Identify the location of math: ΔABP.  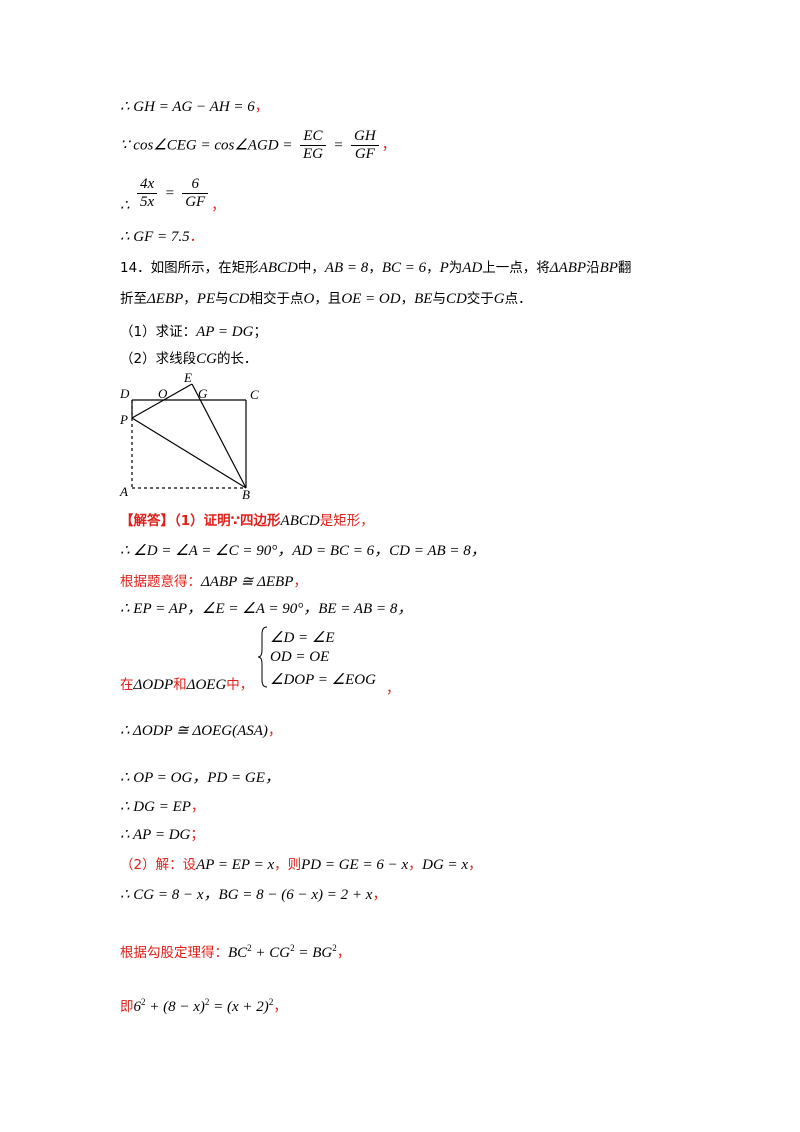
(568, 268).